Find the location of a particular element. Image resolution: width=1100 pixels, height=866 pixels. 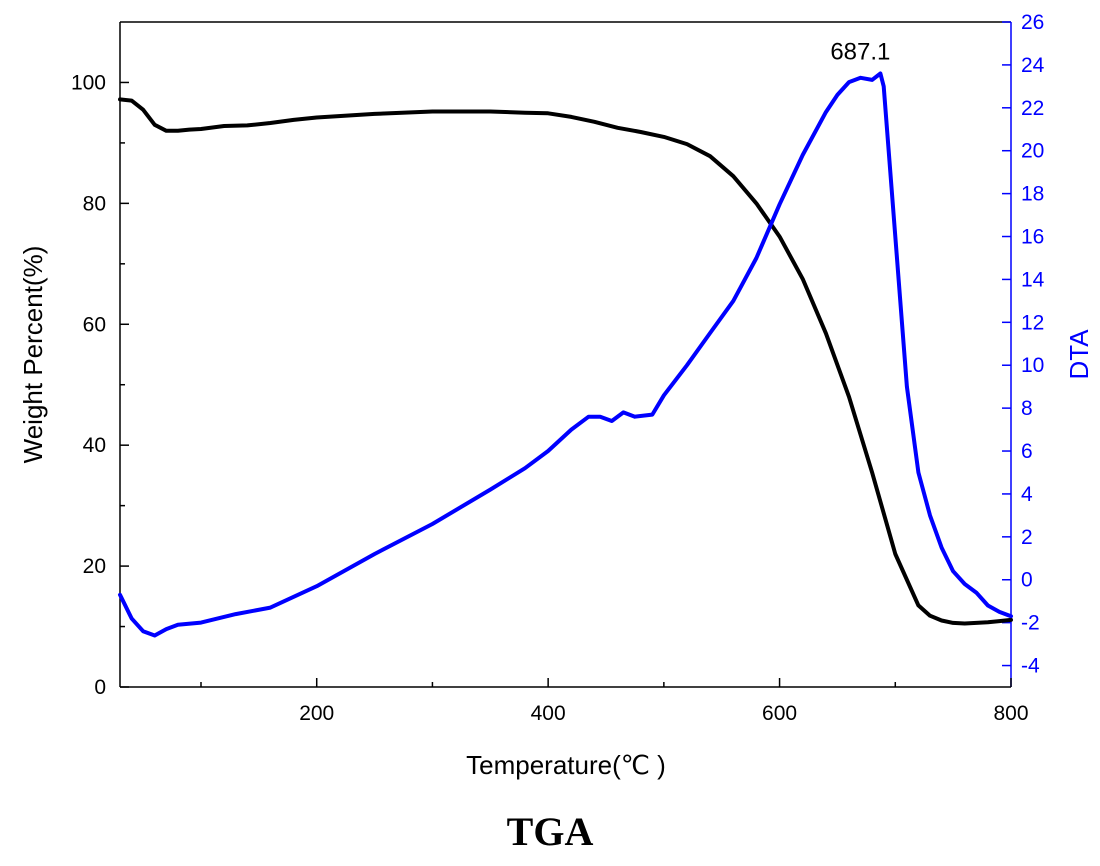

y-right-tick-label: 12 is located at coordinates (1032, 322).